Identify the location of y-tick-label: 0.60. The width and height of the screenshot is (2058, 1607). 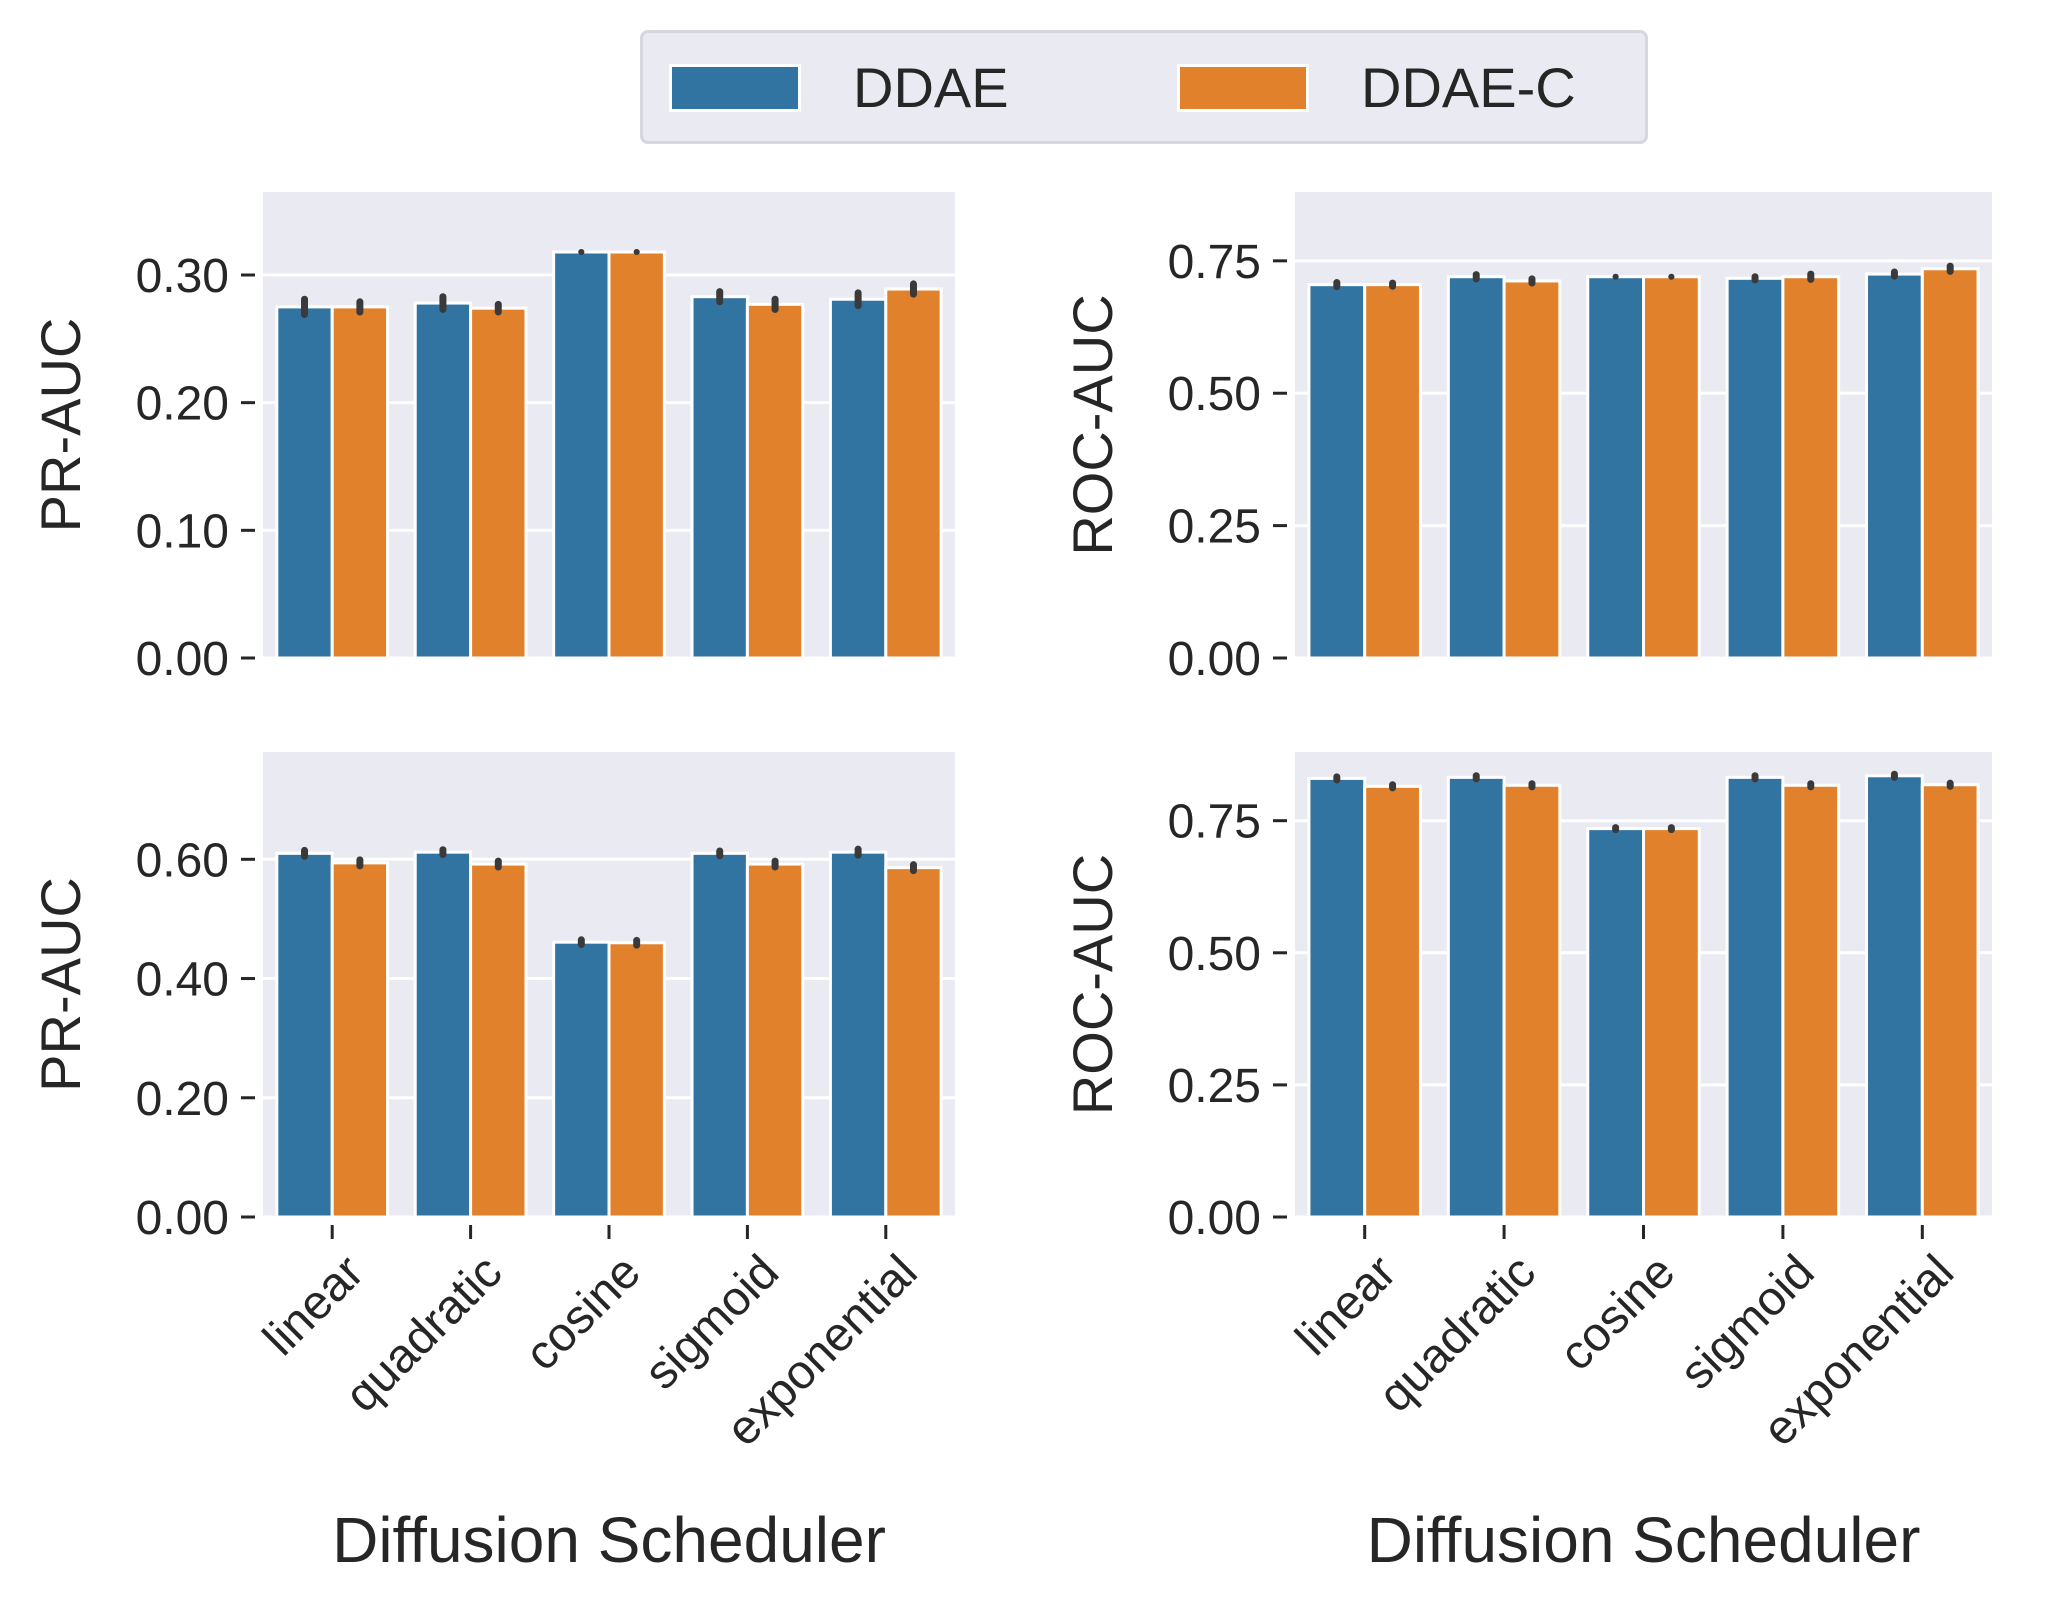
(182, 860).